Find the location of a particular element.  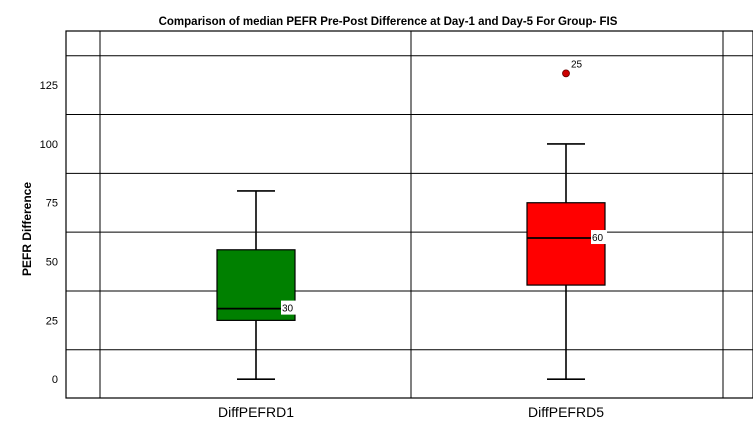

box-DiffPEFRD5: 60 25 is located at coordinates (566, 219).